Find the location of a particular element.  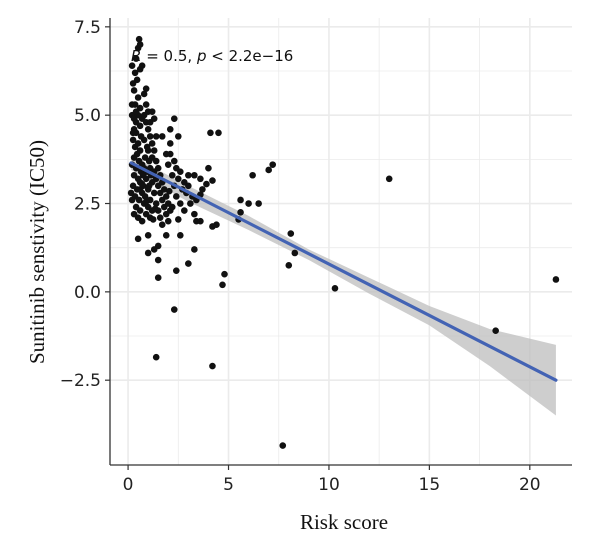

correlation-annotation: R = 0.5, p < 2.2e−16 is located at coordinates (212, 56).